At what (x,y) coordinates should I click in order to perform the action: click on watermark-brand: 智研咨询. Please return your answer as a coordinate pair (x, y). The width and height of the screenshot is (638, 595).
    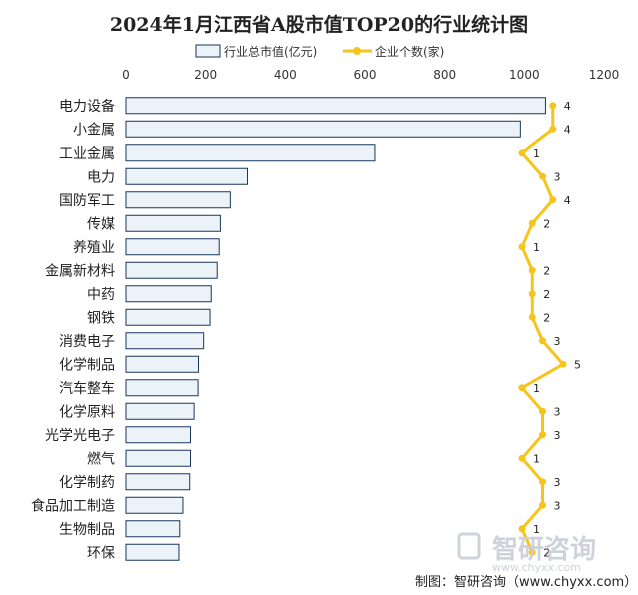
    Looking at the image, I should click on (544, 549).